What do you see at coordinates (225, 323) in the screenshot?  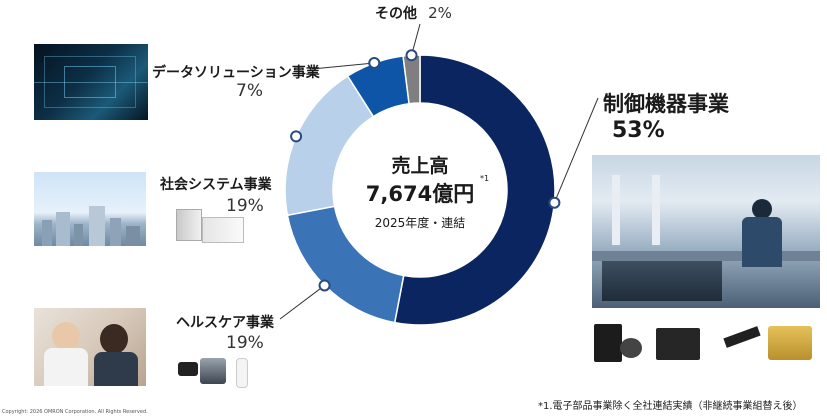 I see `label-healthcare-name: ヘルスケア事業` at bounding box center [225, 323].